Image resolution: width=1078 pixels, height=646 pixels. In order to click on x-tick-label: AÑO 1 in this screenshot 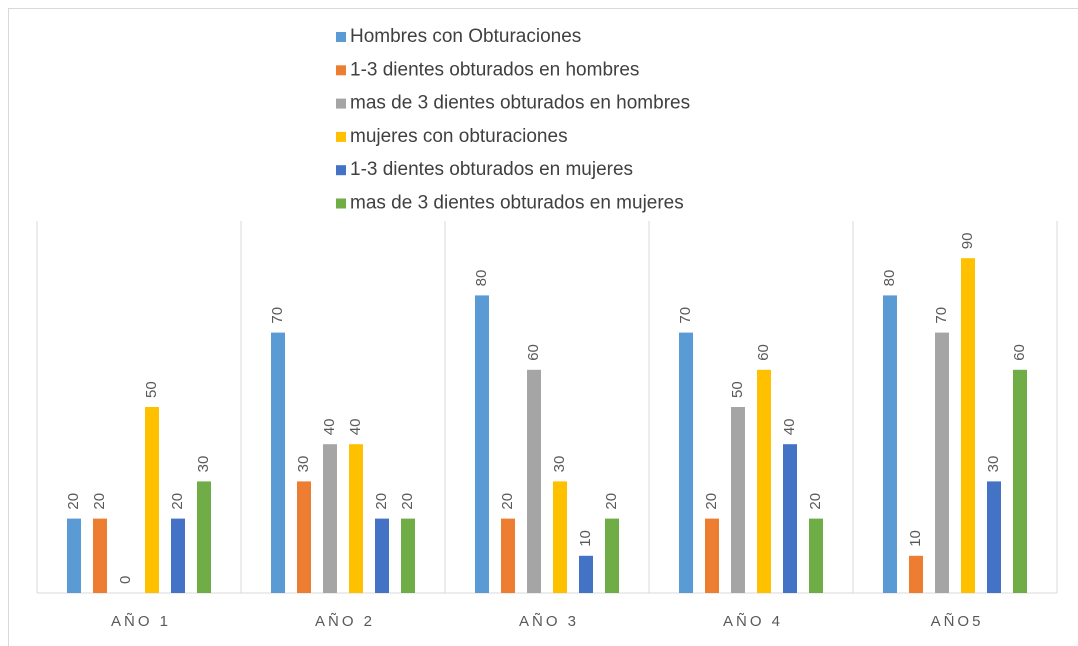, I will do `click(141, 621)`.